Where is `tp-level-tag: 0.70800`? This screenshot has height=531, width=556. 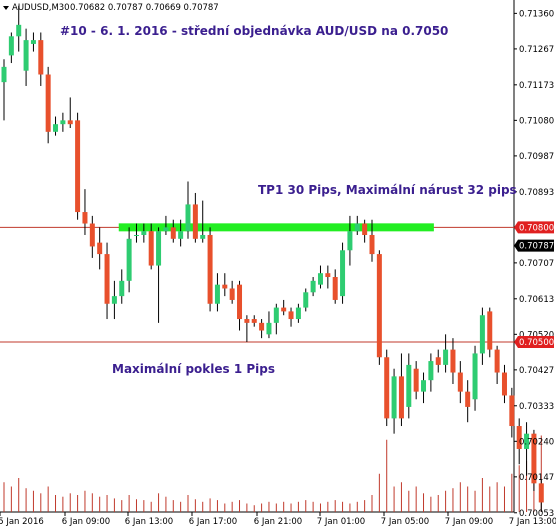 tp-level-tag: 0.70800 is located at coordinates (534, 227).